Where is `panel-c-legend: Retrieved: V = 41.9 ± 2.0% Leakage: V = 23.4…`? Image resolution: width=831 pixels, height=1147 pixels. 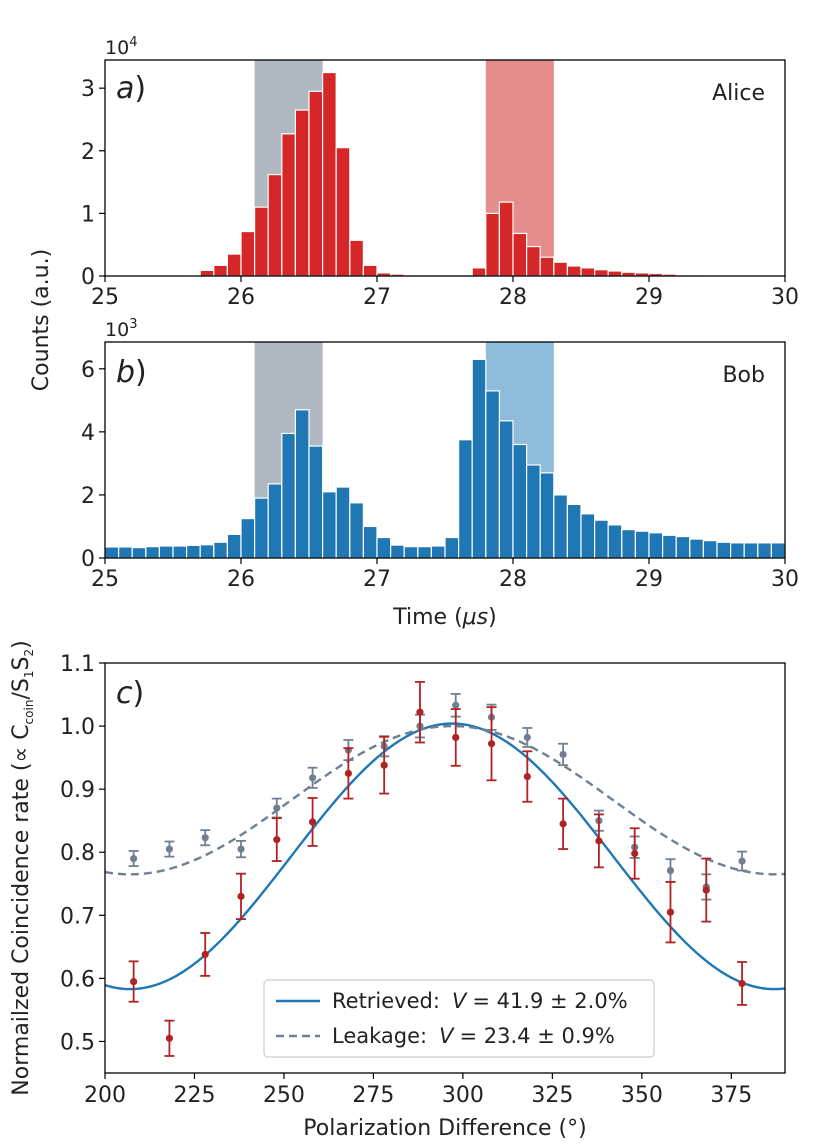 panel-c-legend: Retrieved: V = 41.9 ± 2.0% Leakage: V = 23.4… is located at coordinates (459, 1018).